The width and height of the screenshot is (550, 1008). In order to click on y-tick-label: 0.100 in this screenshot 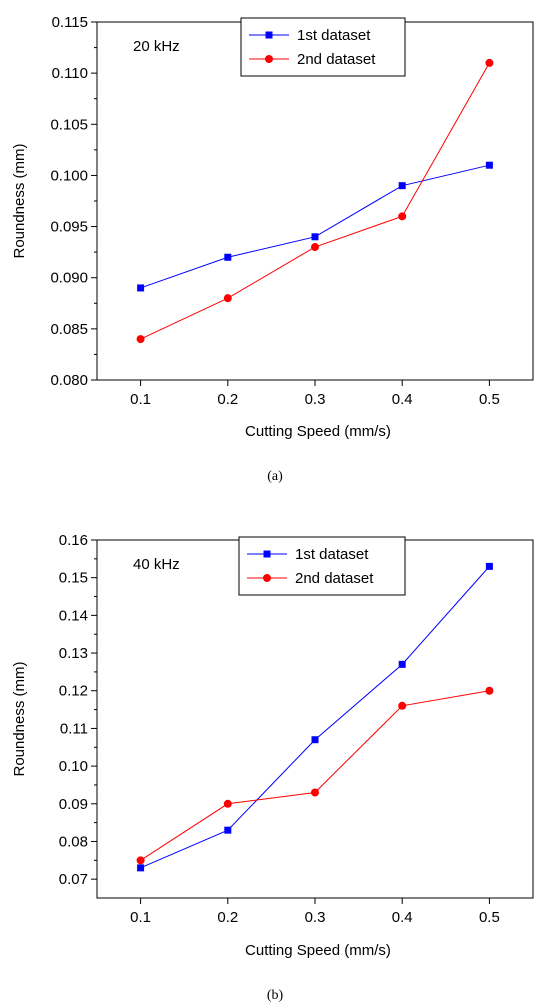, I will do `click(69, 175)`.